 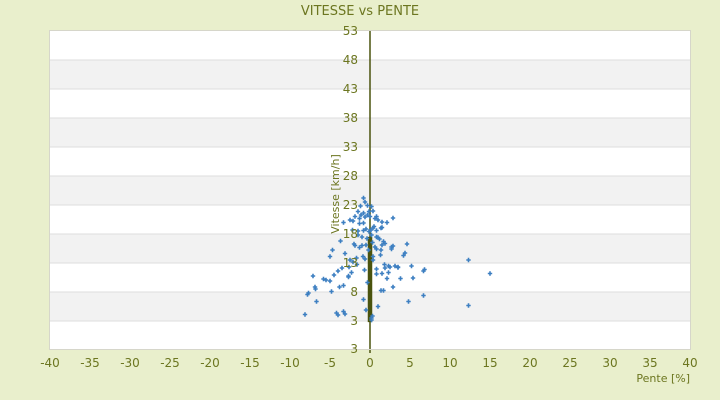 What do you see at coordinates (650, 363) in the screenshot?
I see `x-axis-tick-label: 35` at bounding box center [650, 363].